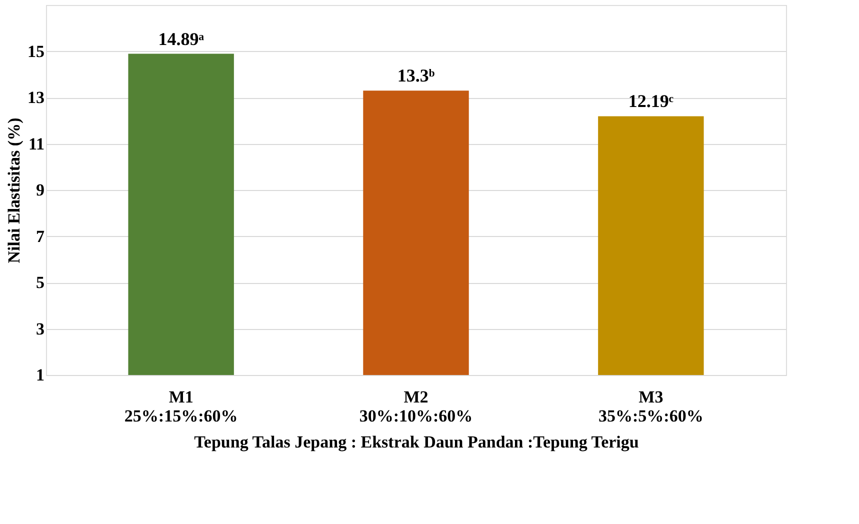 This screenshot has height=524, width=859. I want to click on x-tick-label: M1 25%:15%:60%, so click(181, 407).